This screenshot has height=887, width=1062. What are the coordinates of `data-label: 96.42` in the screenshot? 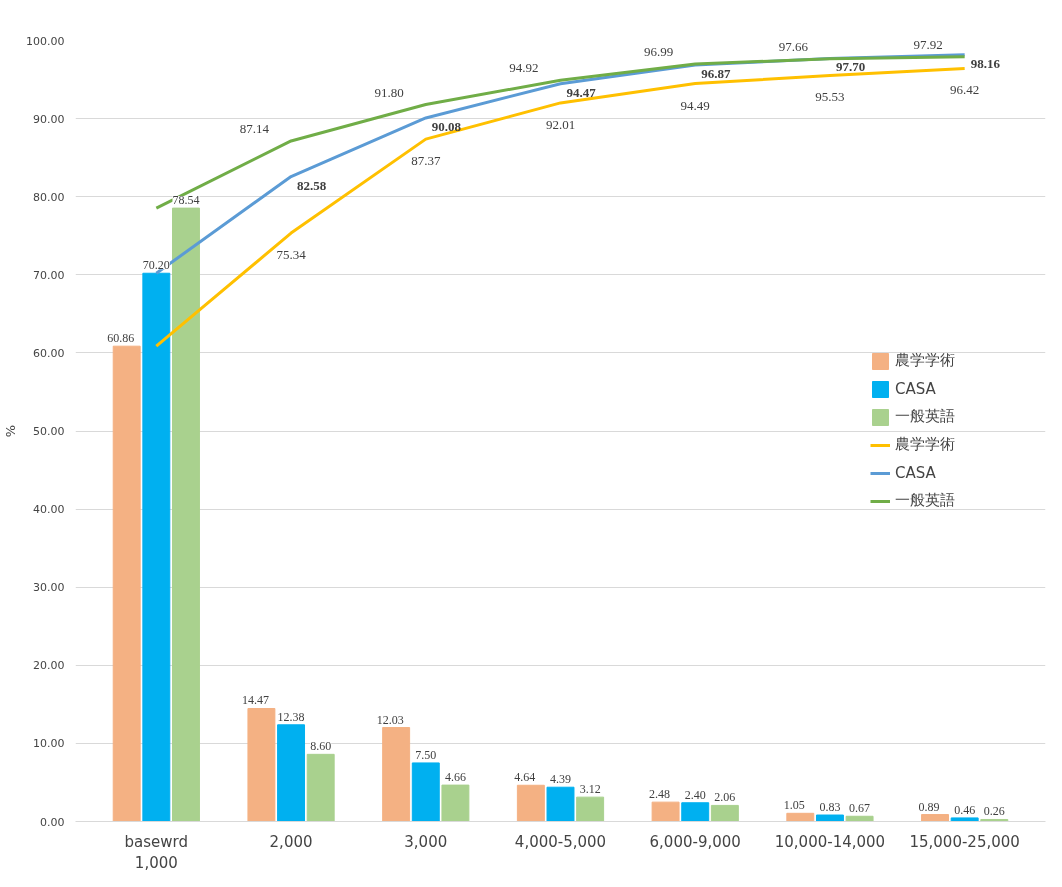 It's located at (965, 90).